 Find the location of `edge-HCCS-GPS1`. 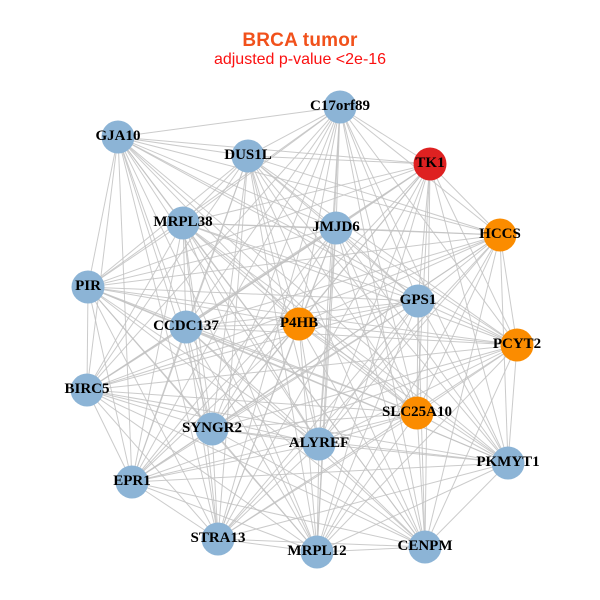

edge-HCCS-GPS1 is located at coordinates (459, 268).